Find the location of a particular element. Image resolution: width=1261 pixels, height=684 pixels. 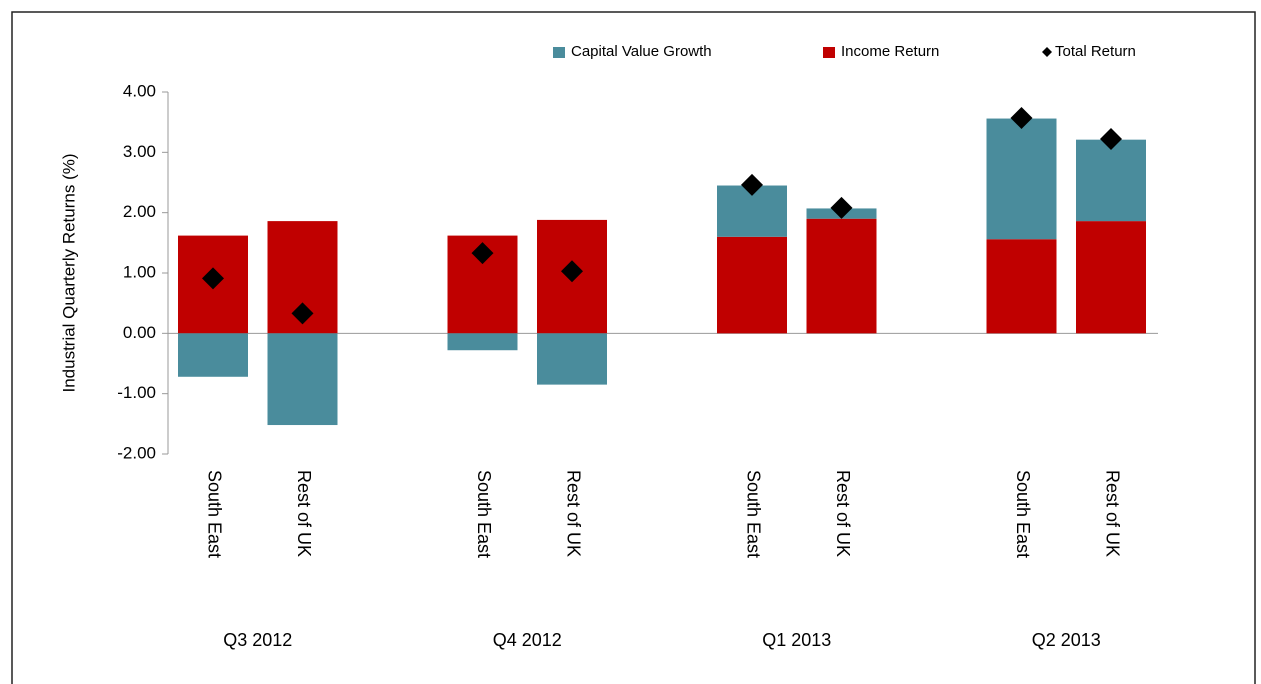

group-label: Q4 2012 is located at coordinates (527, 640).